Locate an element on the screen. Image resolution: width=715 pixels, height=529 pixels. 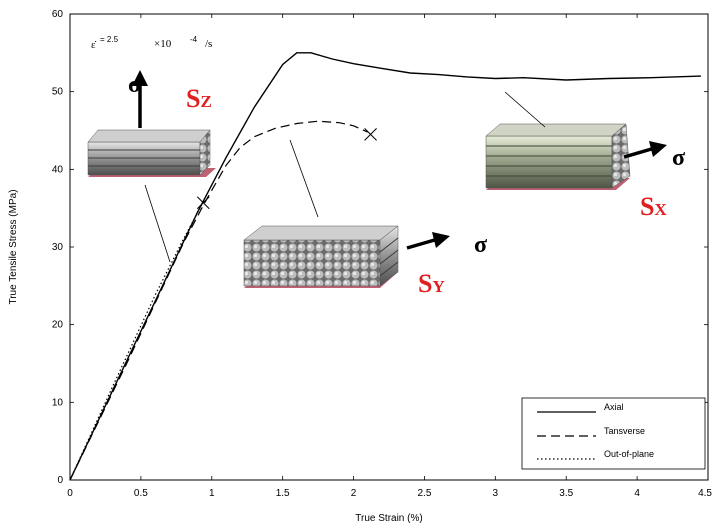
sigma-x-arrow is located at coordinates (639, 152).